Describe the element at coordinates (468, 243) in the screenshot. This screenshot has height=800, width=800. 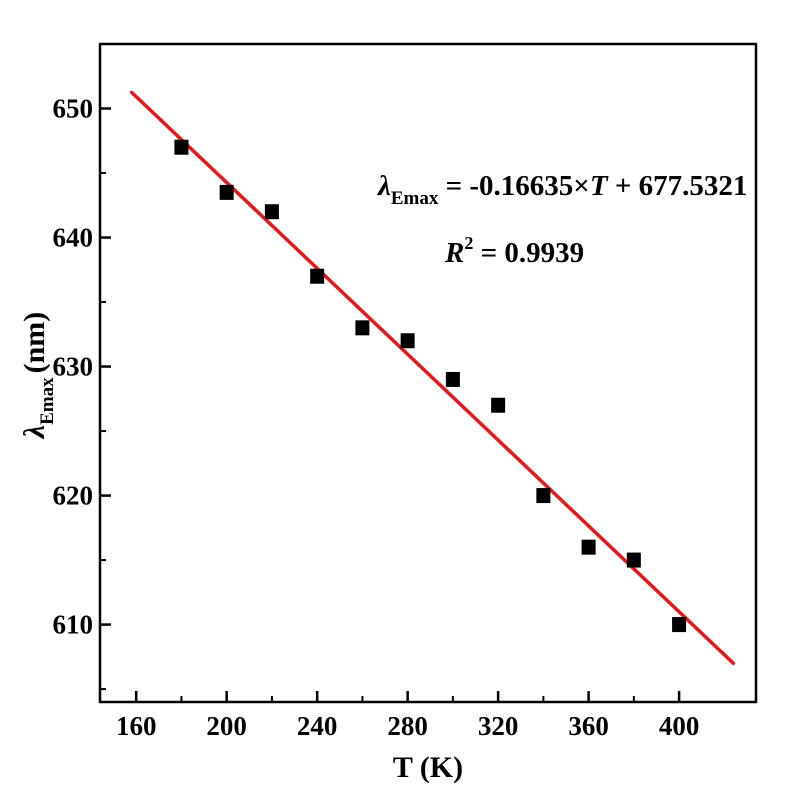
I see `r2-superscript: 2` at that location.